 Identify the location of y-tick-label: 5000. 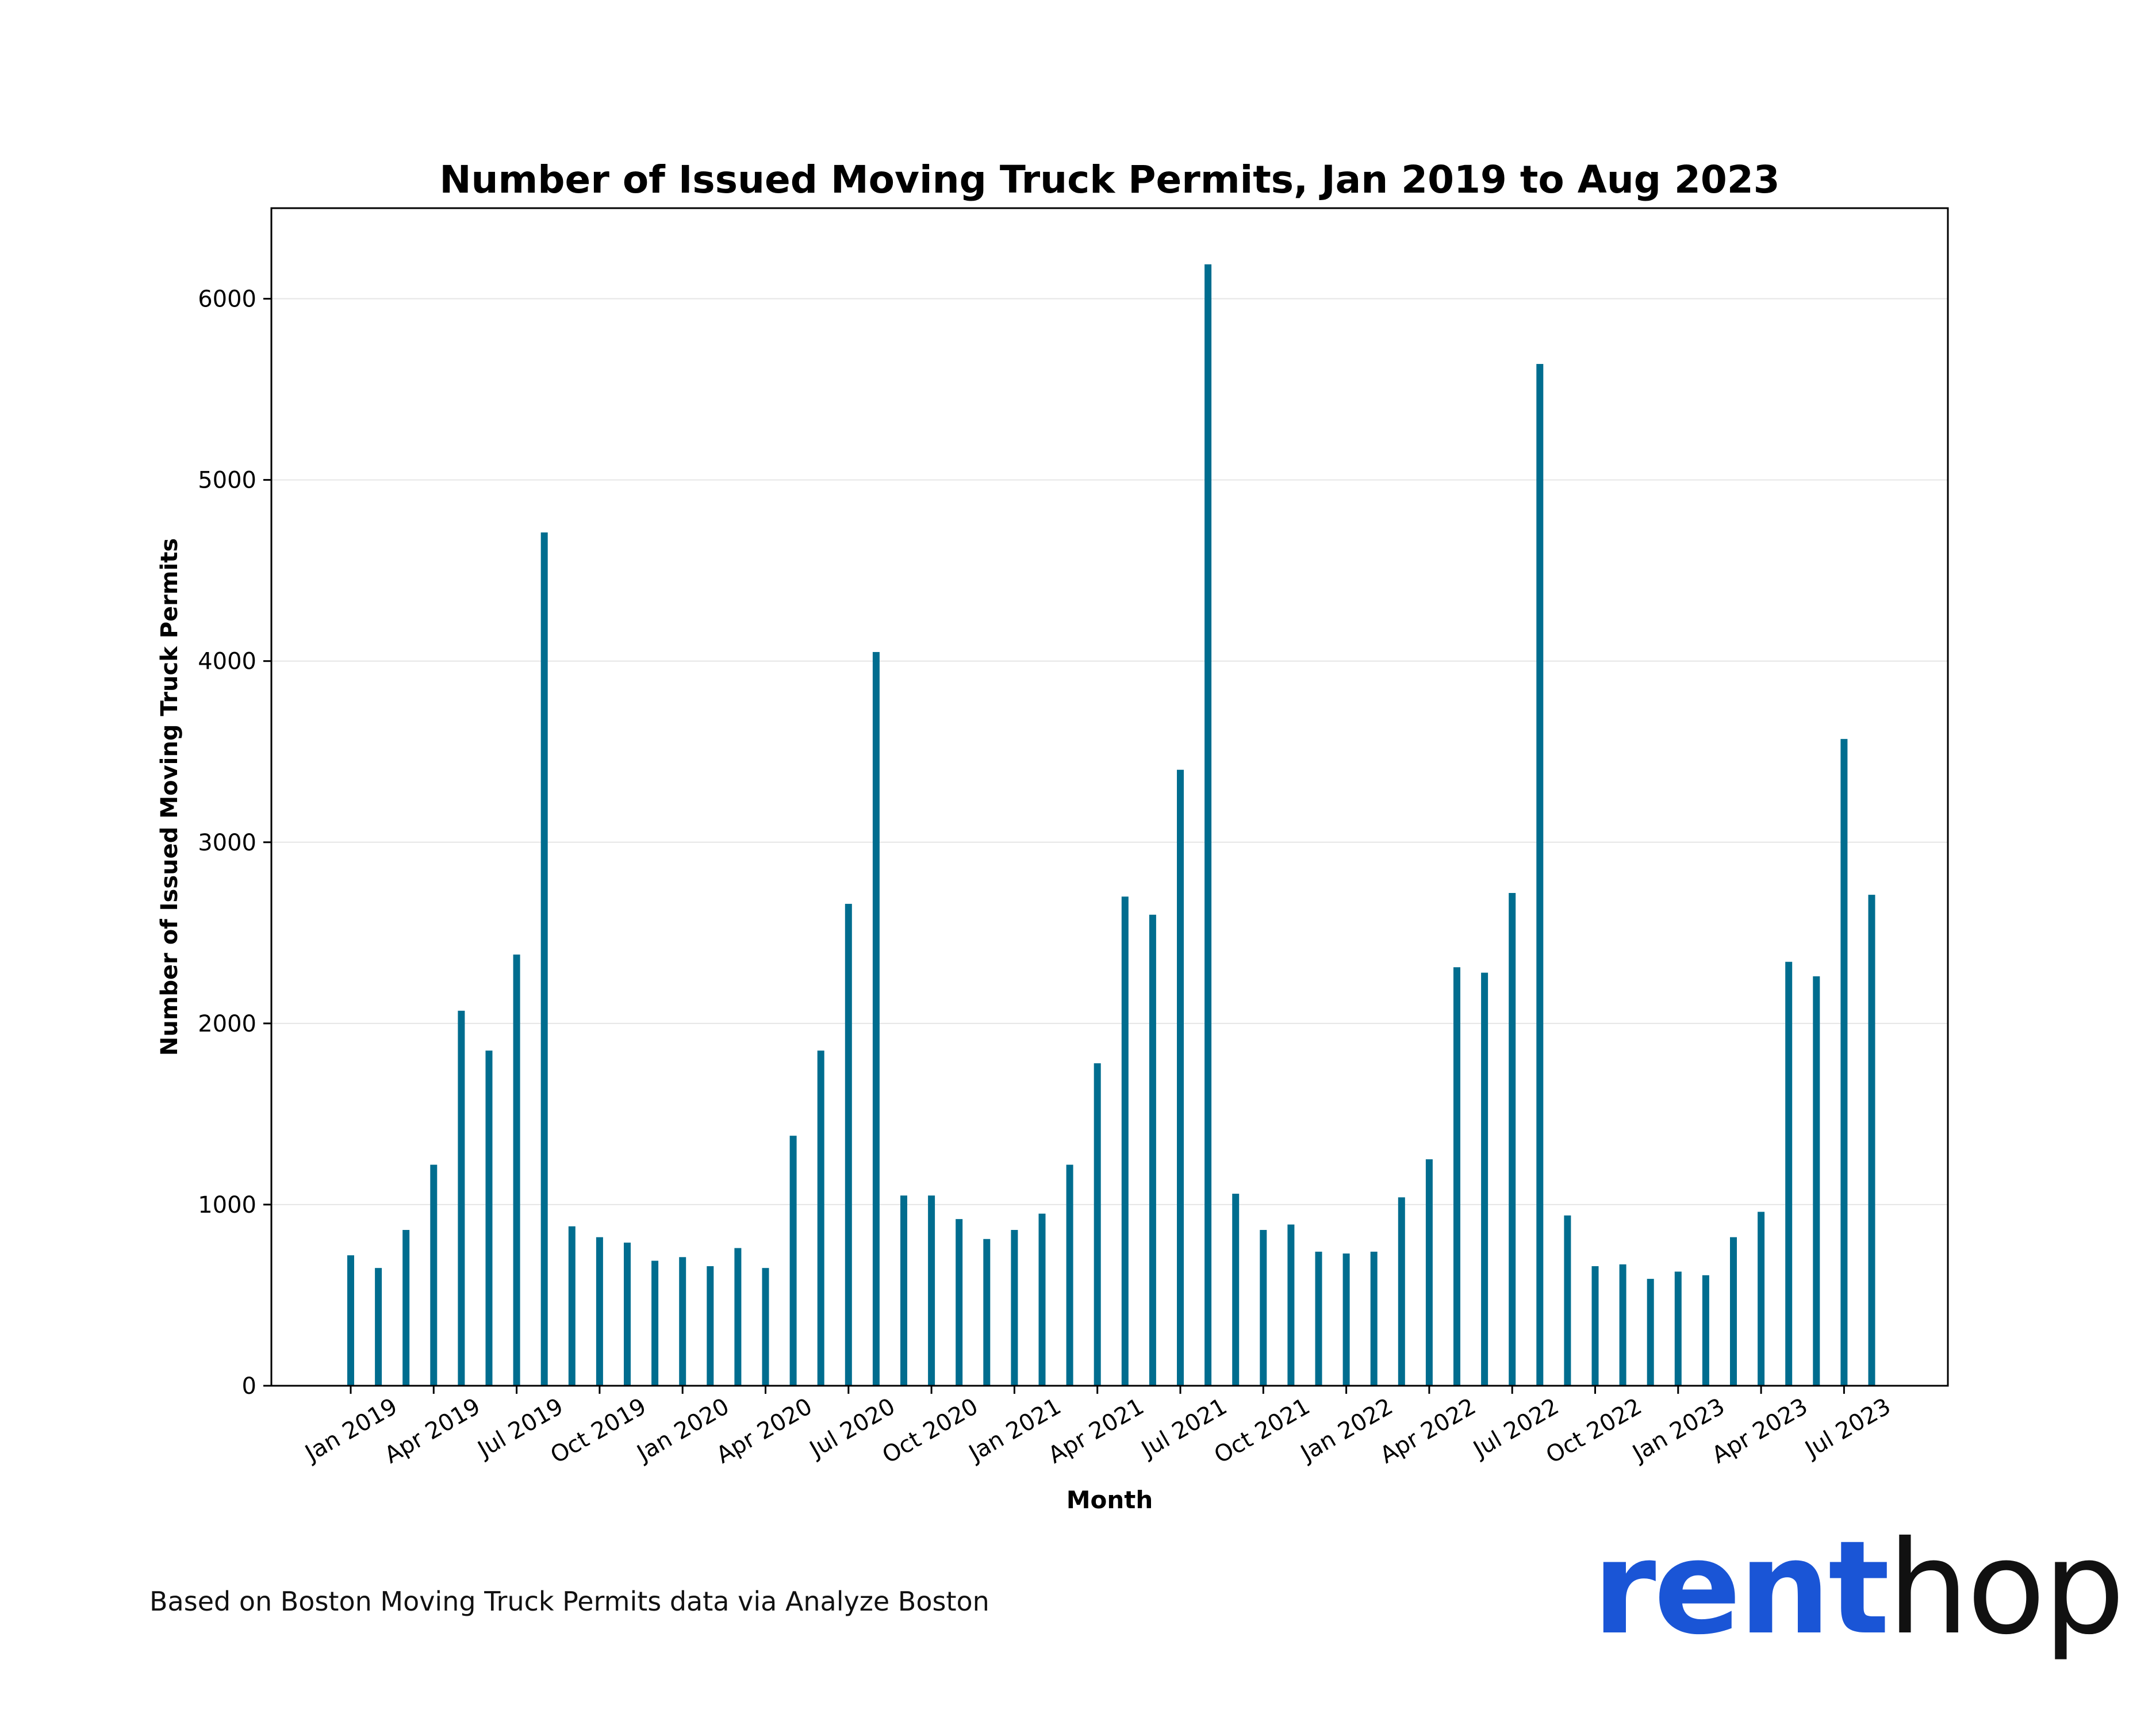
(227, 480).